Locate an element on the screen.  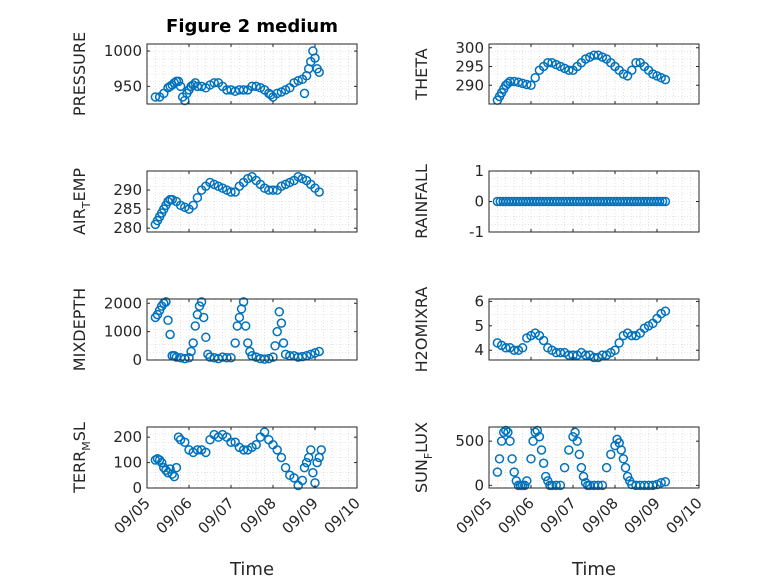
data-series-mixdepth is located at coordinates (237, 330).